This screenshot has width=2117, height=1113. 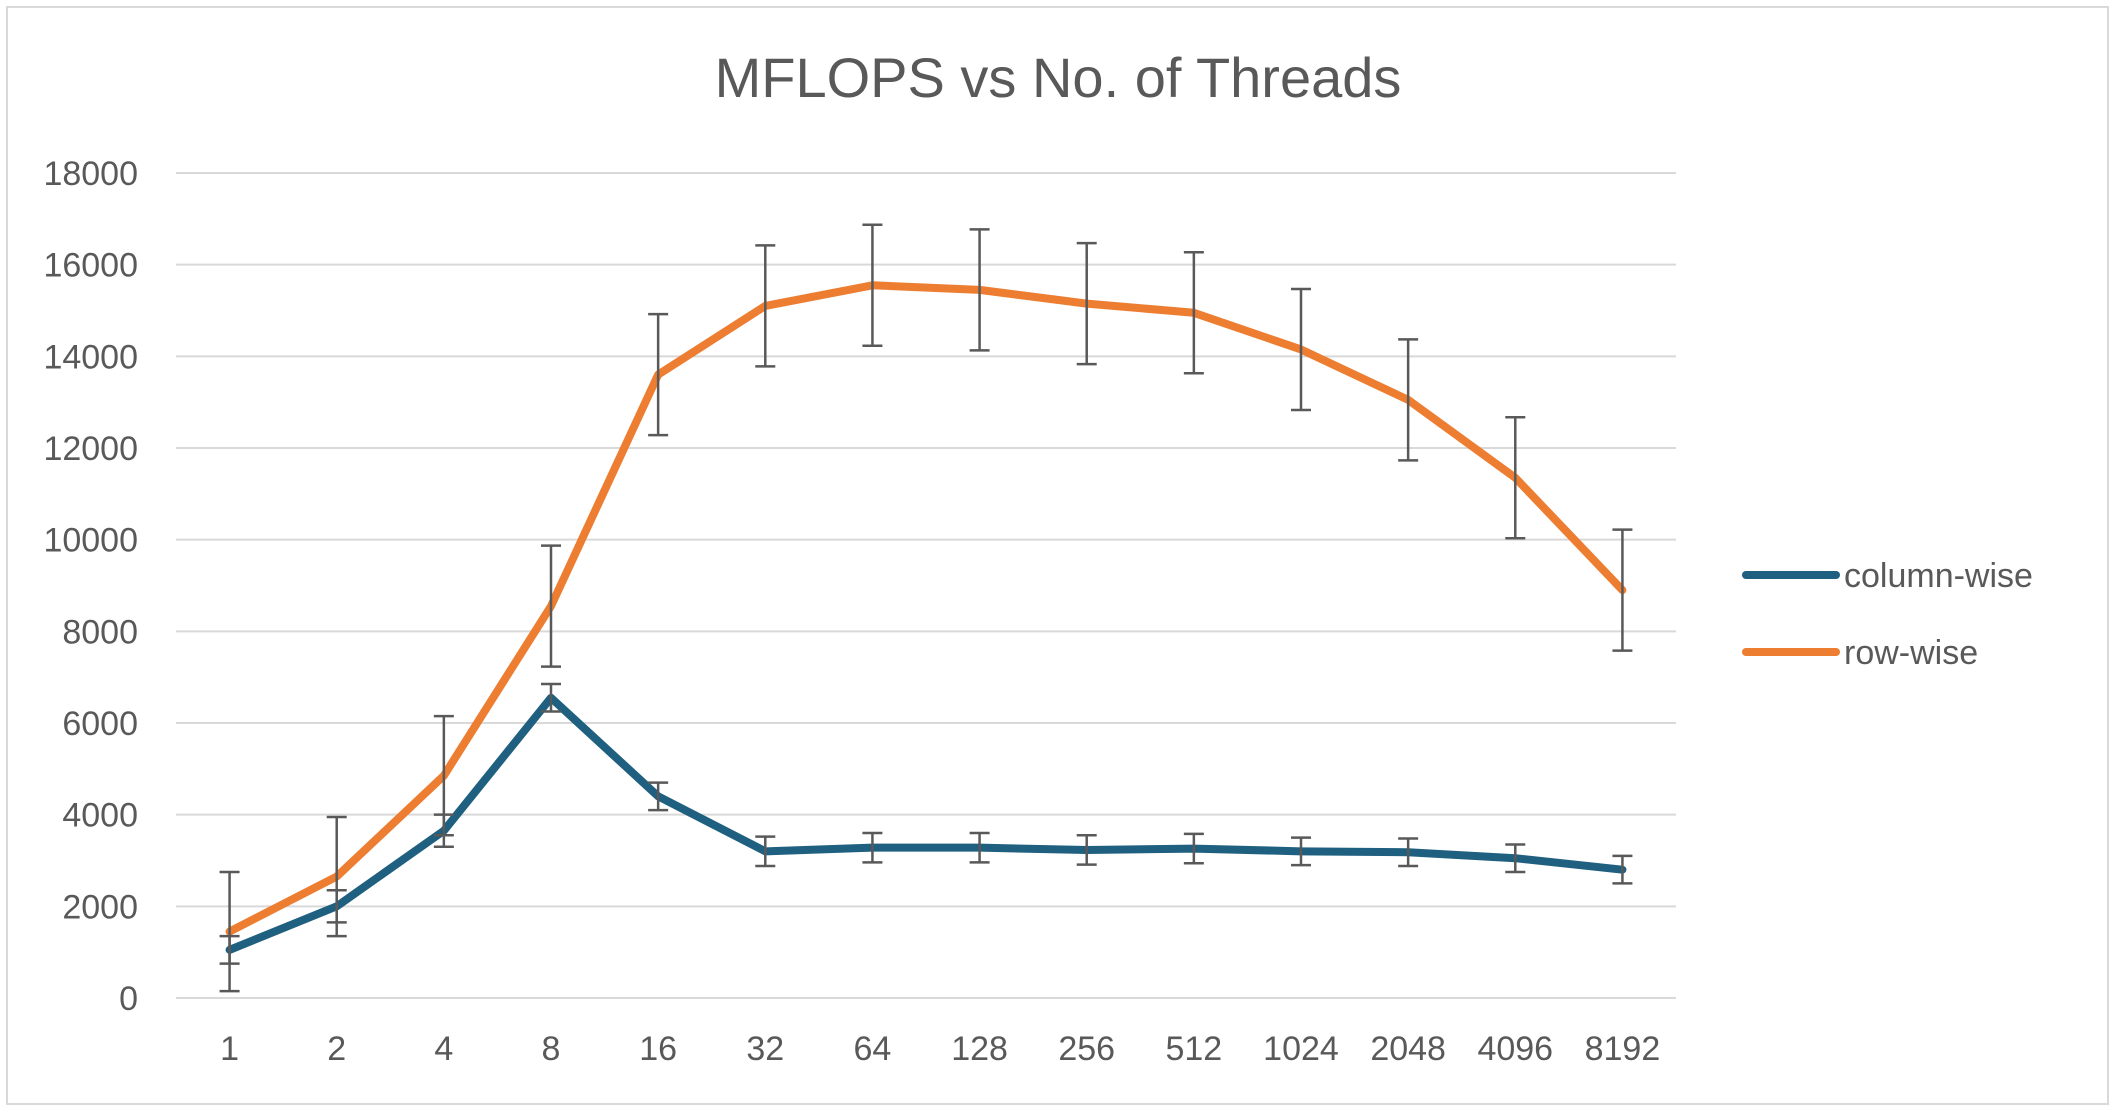 I want to click on y-tick-label: 6000, so click(x=100, y=724).